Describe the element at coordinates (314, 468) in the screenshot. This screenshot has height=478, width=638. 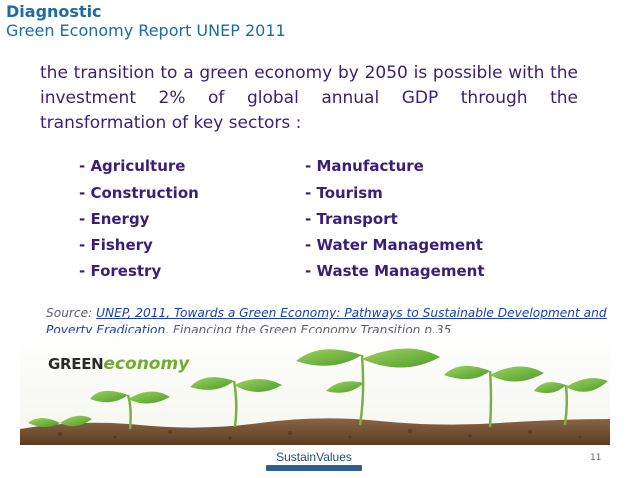
I see `footer-tagline-bar` at that location.